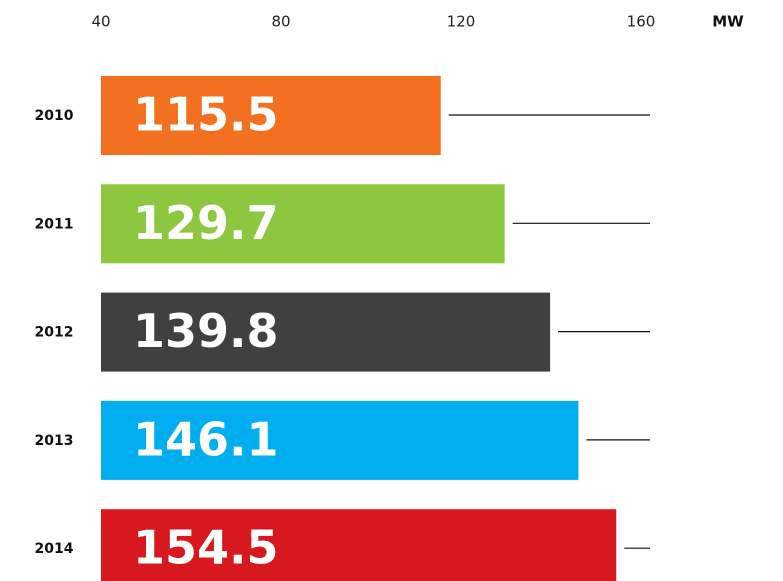  What do you see at coordinates (206, 331) in the screenshot?
I see `value-label: 139.8` at bounding box center [206, 331].